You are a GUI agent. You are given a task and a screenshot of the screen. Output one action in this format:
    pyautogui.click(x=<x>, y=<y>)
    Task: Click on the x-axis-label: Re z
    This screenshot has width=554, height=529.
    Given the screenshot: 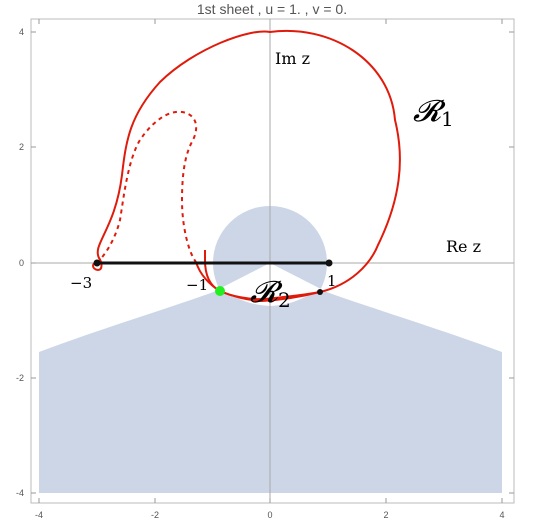 What is the action you would take?
    pyautogui.click(x=463, y=246)
    